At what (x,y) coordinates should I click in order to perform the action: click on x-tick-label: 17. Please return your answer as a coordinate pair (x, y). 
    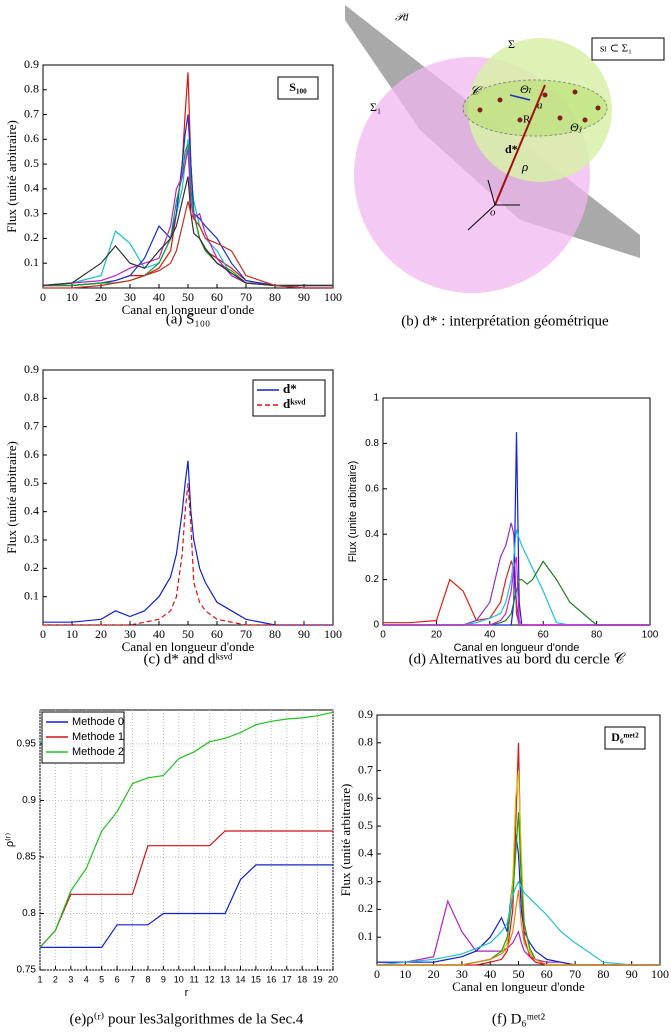
    Looking at the image, I should click on (287, 979).